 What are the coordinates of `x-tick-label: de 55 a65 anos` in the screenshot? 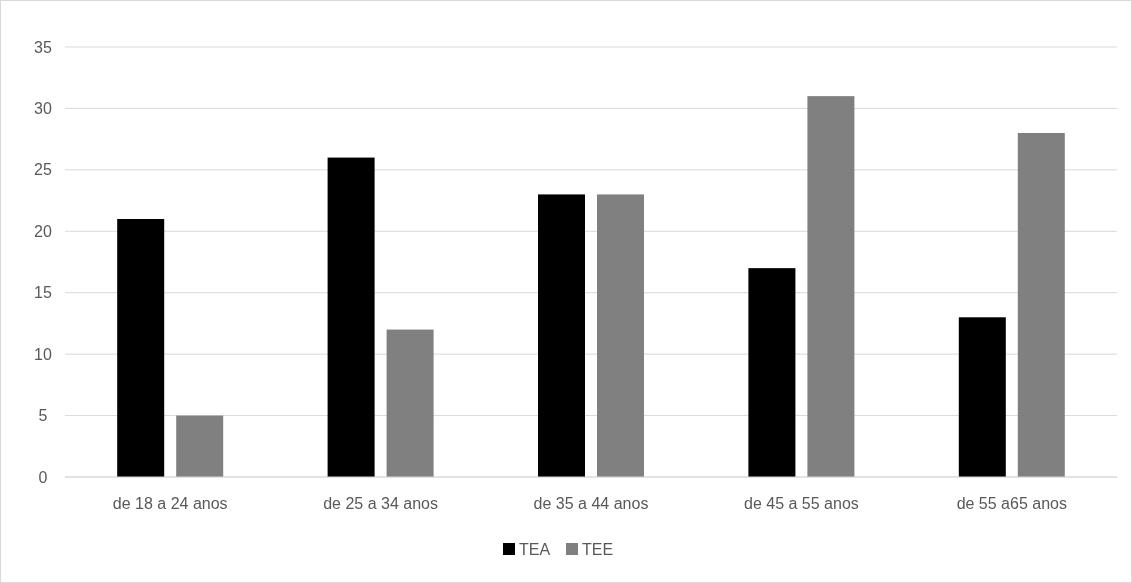 It's located at (1011, 503).